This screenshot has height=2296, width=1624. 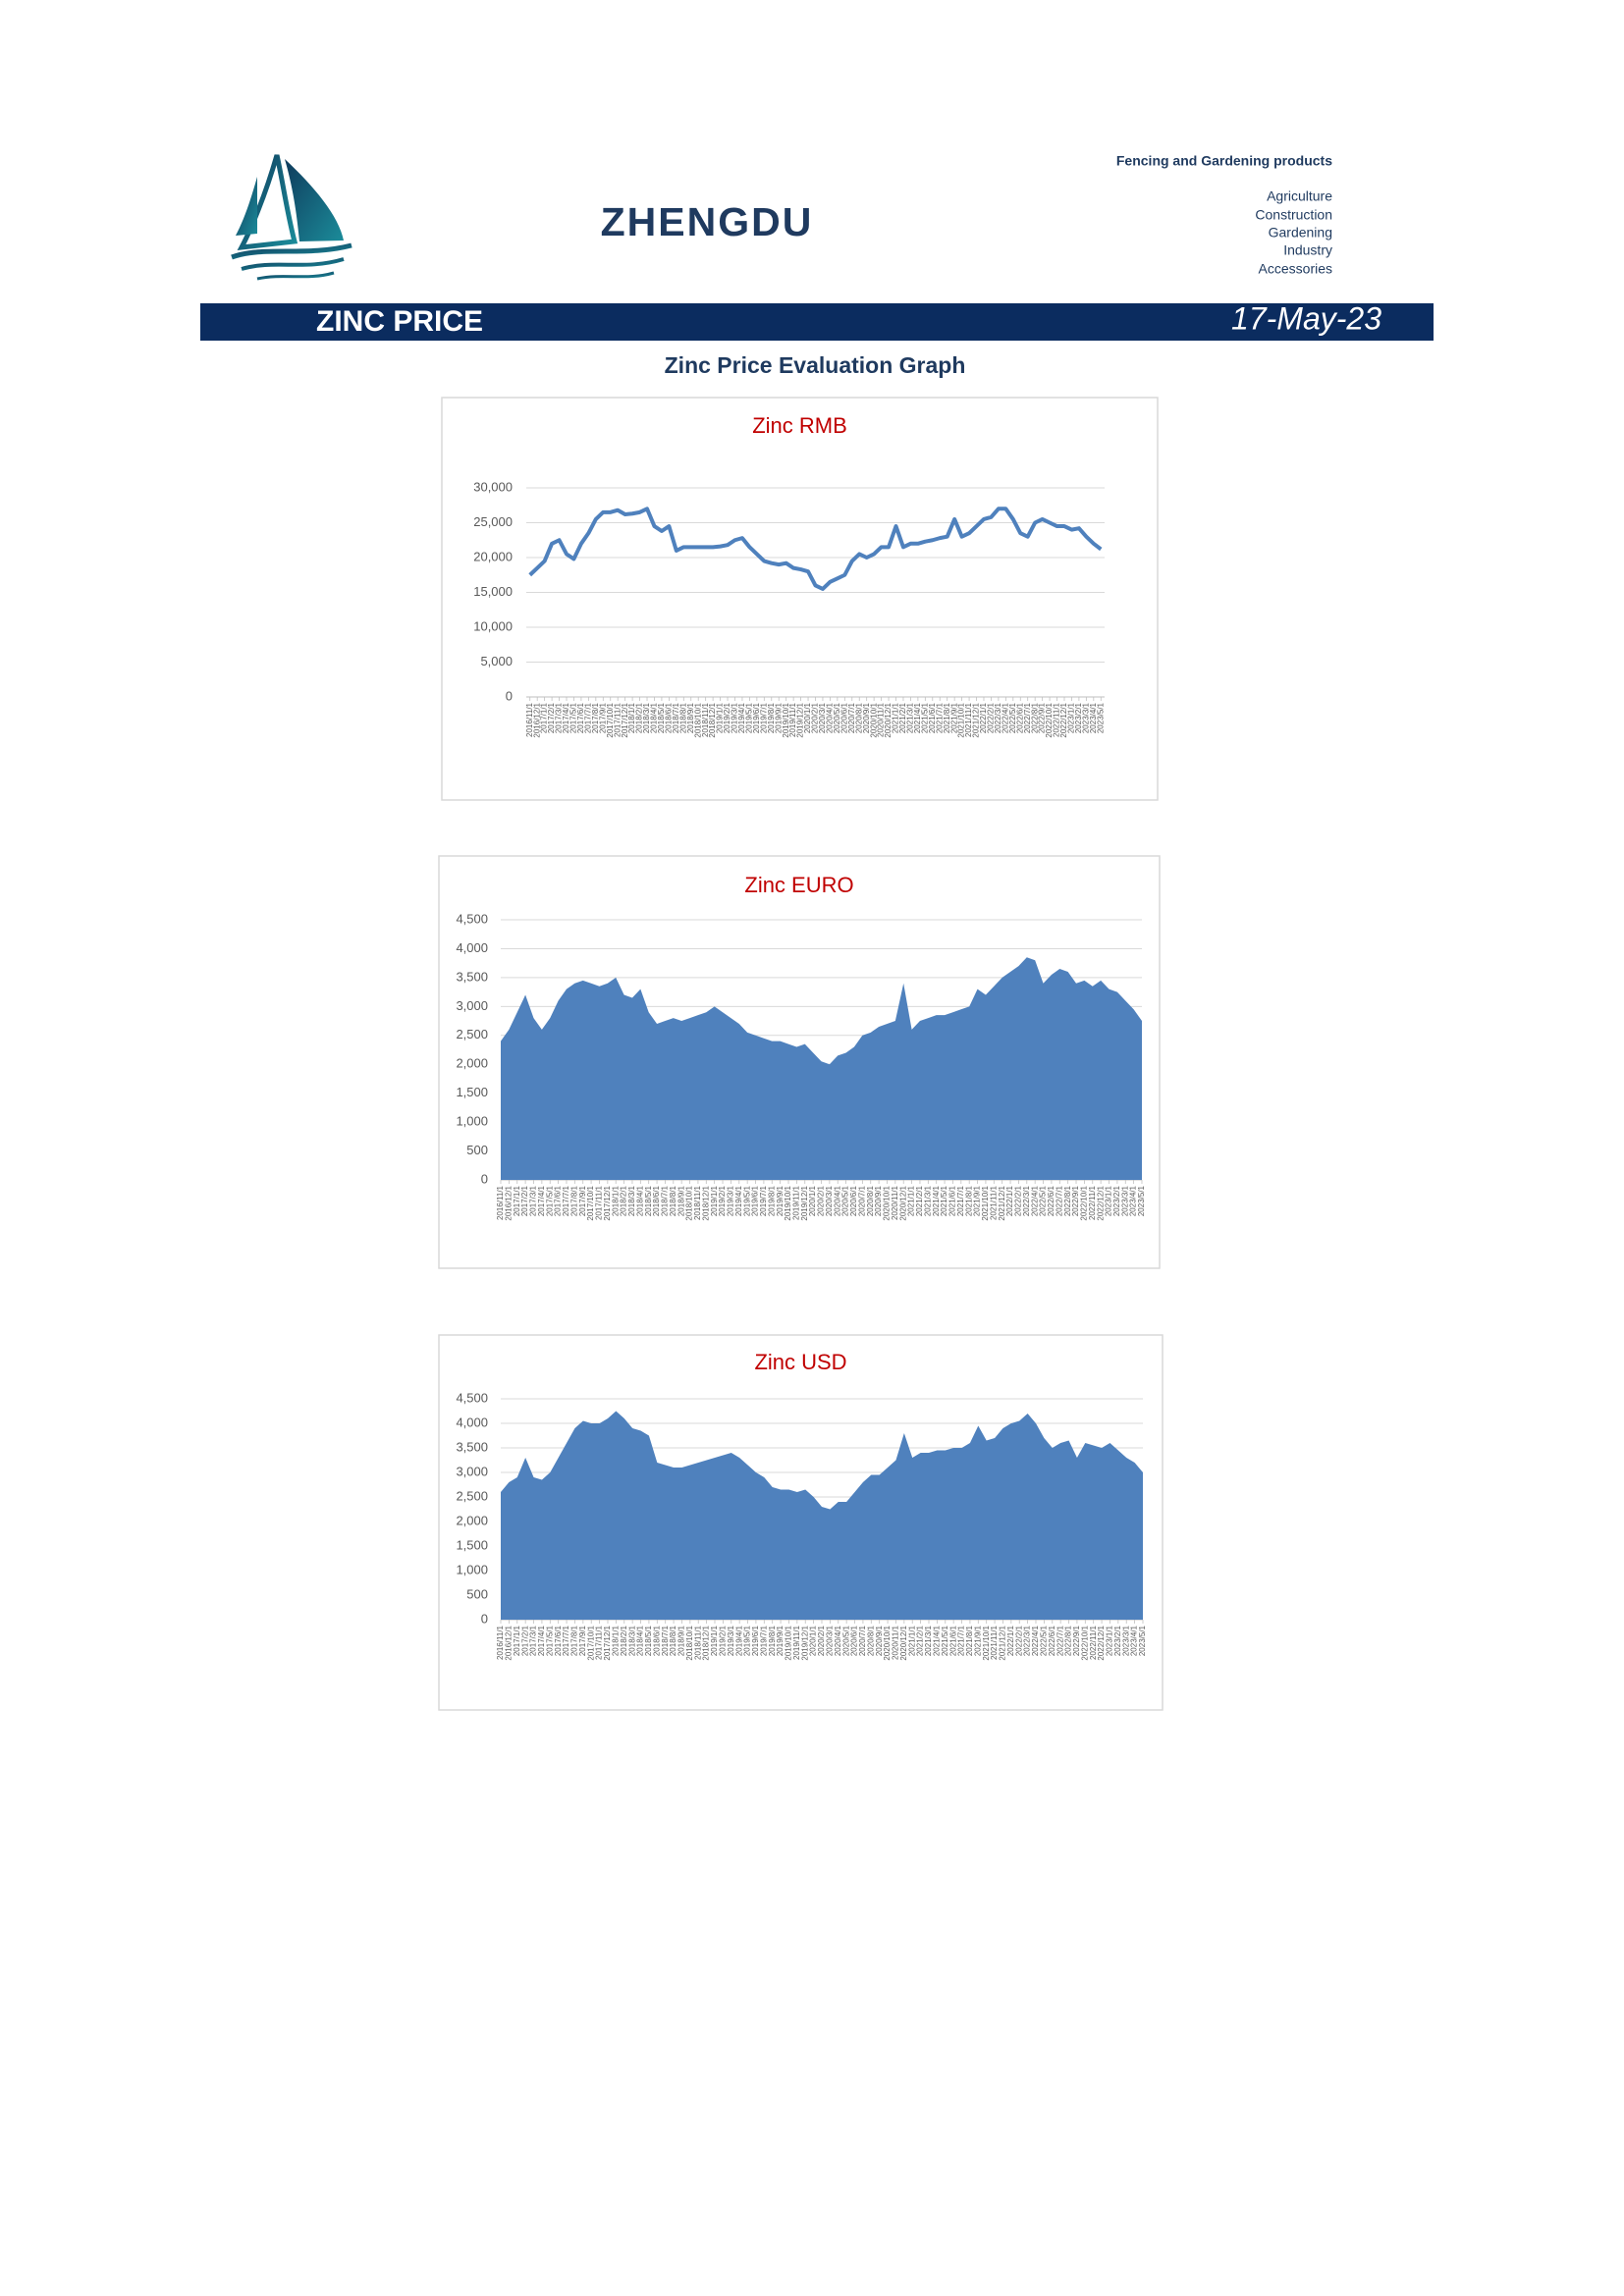 I want to click on x-tick-label: 2019/10/1, so click(x=786, y=720).